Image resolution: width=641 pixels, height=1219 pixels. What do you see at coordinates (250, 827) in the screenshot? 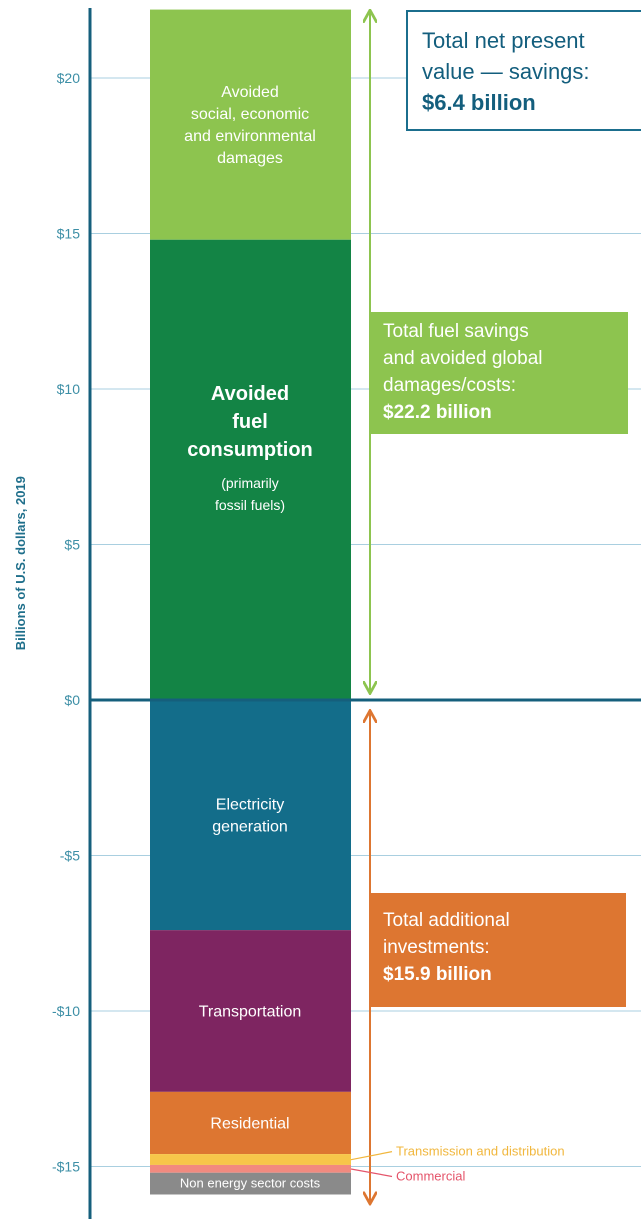
I see `segment-label-electricity: generation` at bounding box center [250, 827].